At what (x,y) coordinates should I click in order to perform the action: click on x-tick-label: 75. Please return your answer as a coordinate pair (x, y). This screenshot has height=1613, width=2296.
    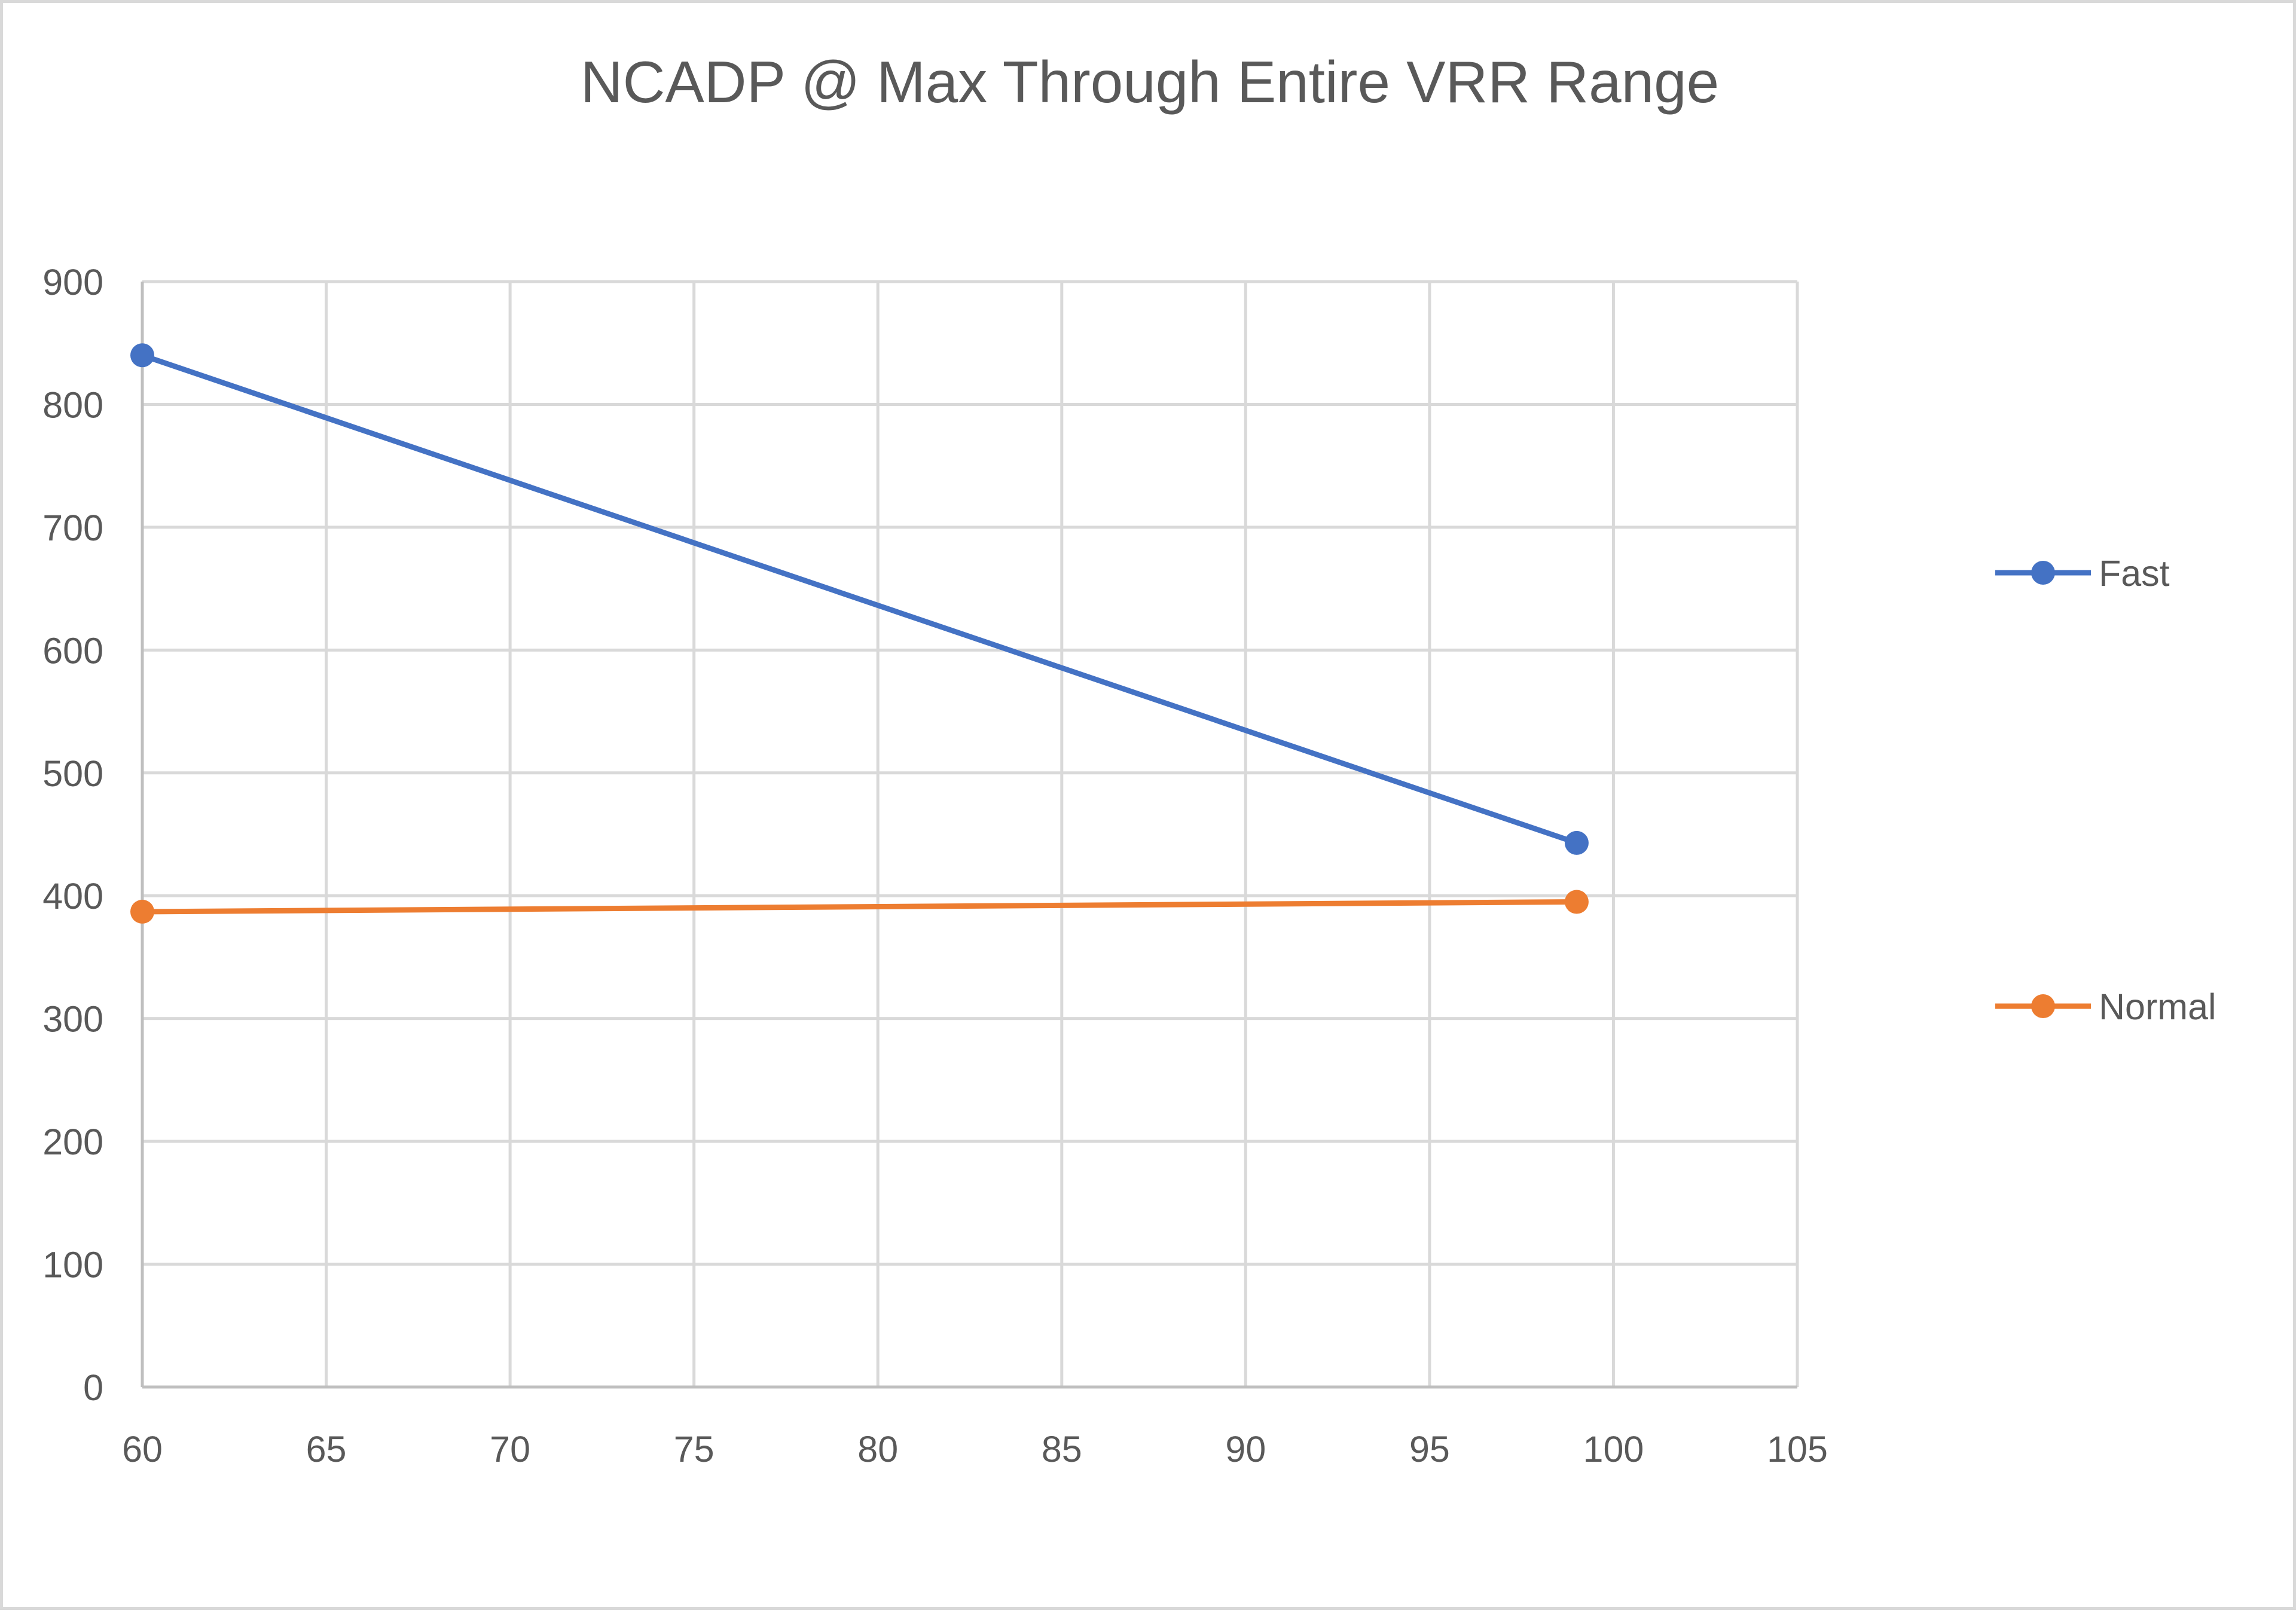
    Looking at the image, I should click on (694, 1450).